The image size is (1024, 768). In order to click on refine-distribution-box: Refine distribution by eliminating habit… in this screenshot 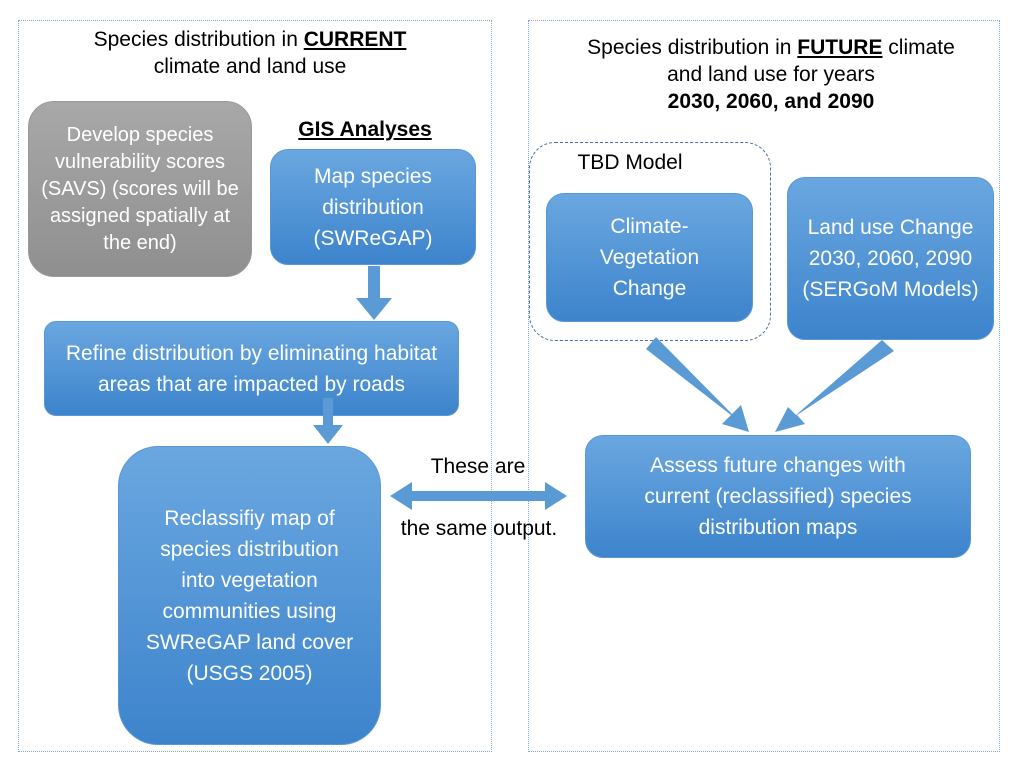, I will do `click(251, 368)`.